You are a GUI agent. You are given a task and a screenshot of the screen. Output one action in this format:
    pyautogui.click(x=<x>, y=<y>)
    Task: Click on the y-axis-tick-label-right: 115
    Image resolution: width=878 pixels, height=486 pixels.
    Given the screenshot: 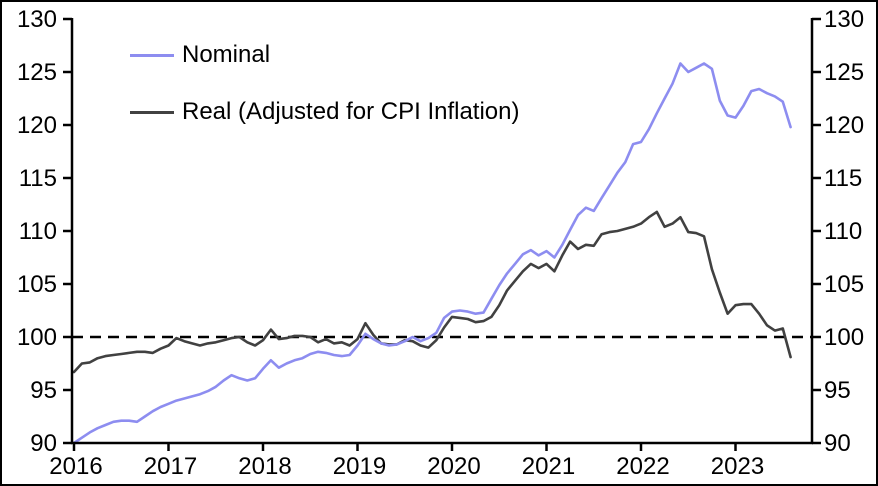 What is the action you would take?
    pyautogui.click(x=843, y=178)
    